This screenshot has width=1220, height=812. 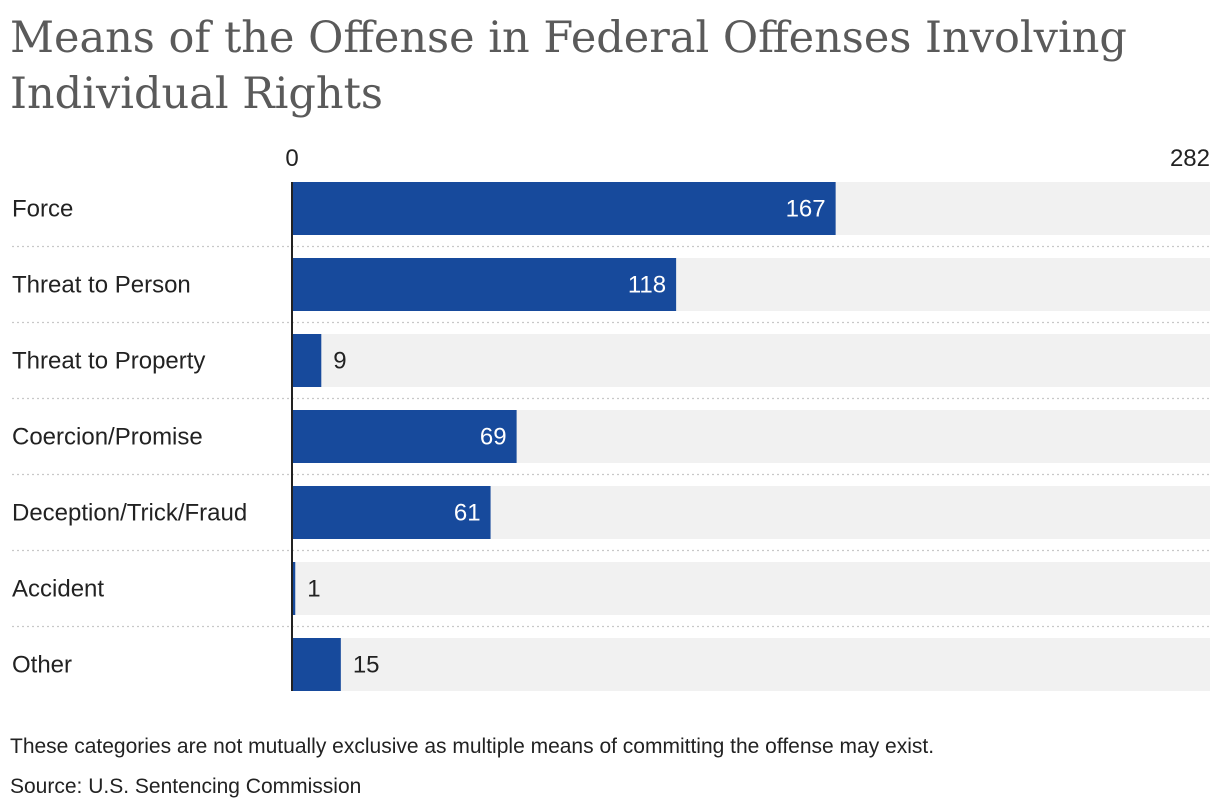 What do you see at coordinates (339, 361) in the screenshot?
I see `value-label: 9` at bounding box center [339, 361].